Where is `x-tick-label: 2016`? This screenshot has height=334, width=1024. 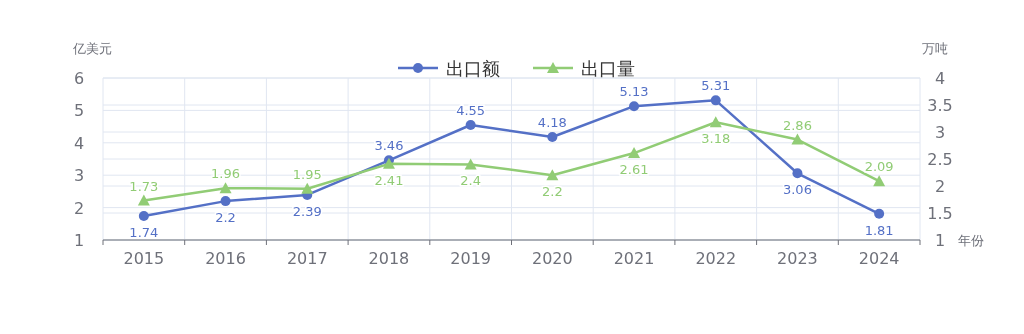
x-tick-label: 2016 is located at coordinates (225, 258).